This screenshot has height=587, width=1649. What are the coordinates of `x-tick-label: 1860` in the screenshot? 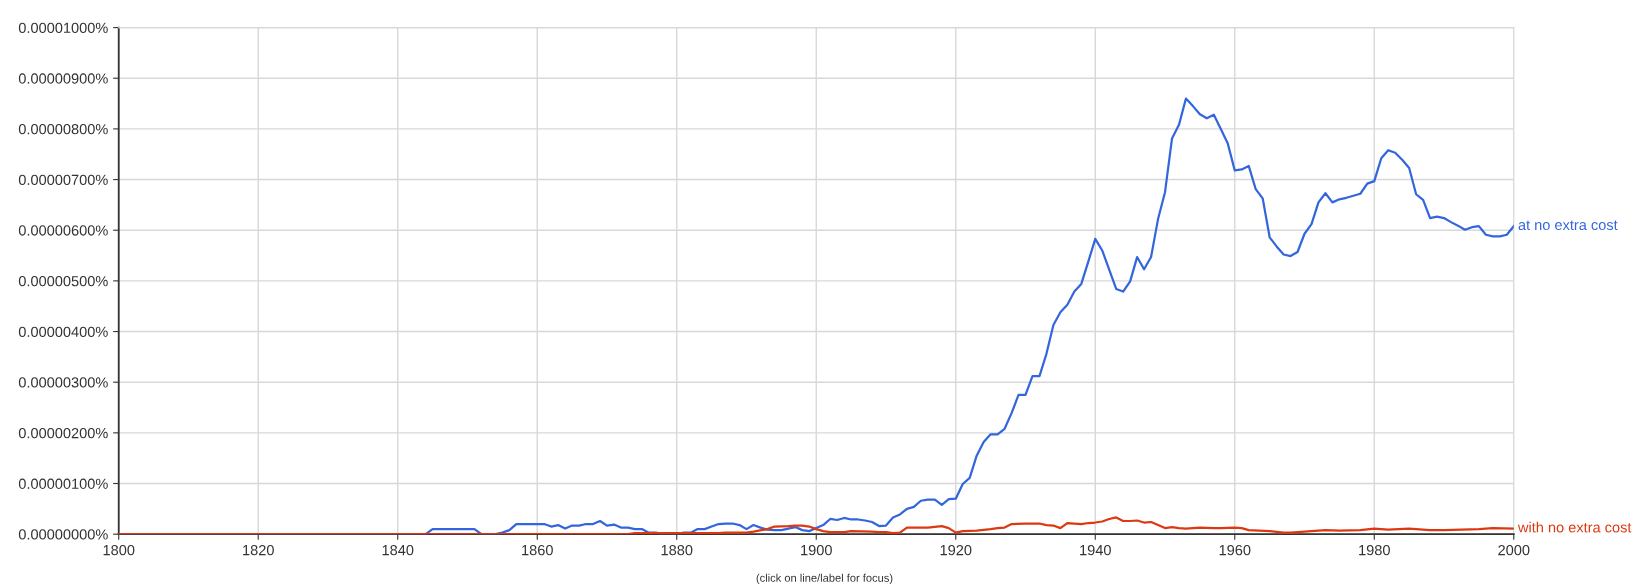 It's located at (537, 550).